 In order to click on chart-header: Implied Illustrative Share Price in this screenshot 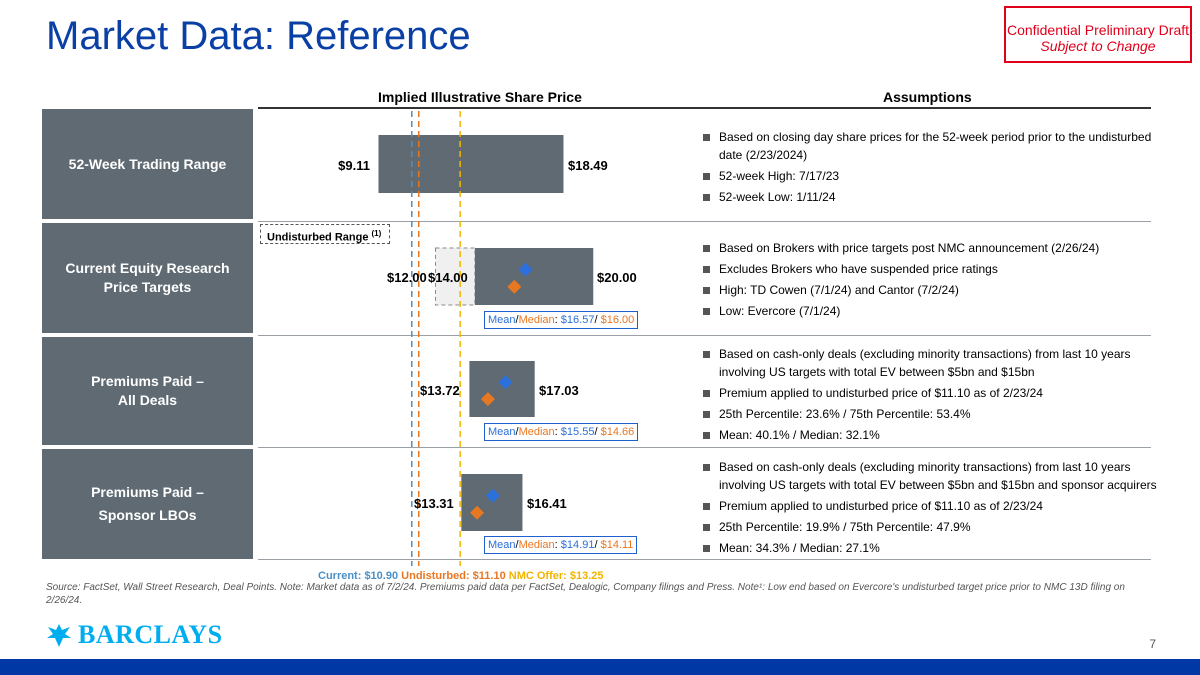, I will do `click(480, 97)`.